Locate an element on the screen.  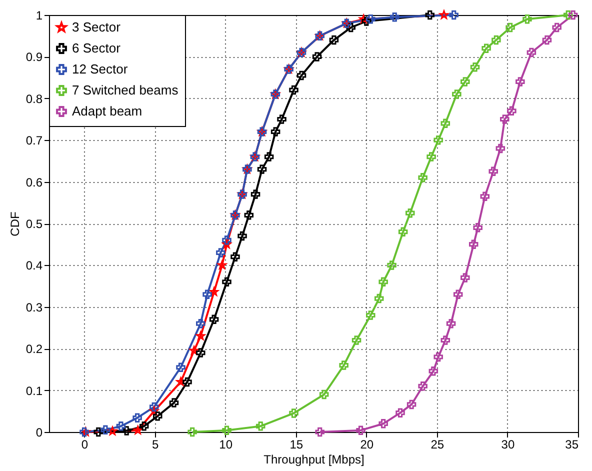
y-tick-label: 1 is located at coordinates (39, 15).